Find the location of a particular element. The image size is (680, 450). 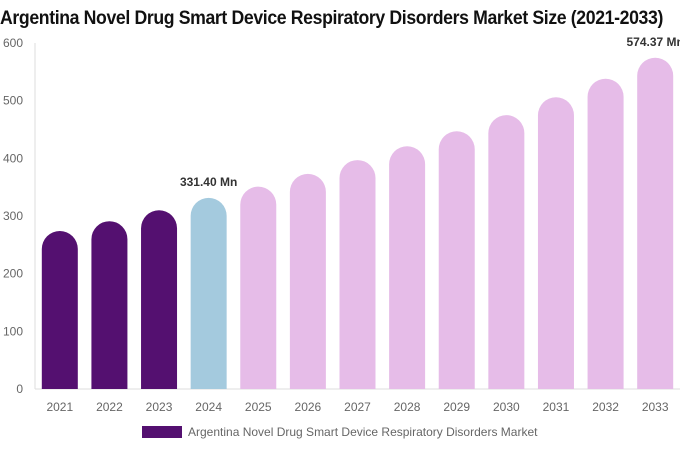

y-tick-label: 400 is located at coordinates (13, 158).